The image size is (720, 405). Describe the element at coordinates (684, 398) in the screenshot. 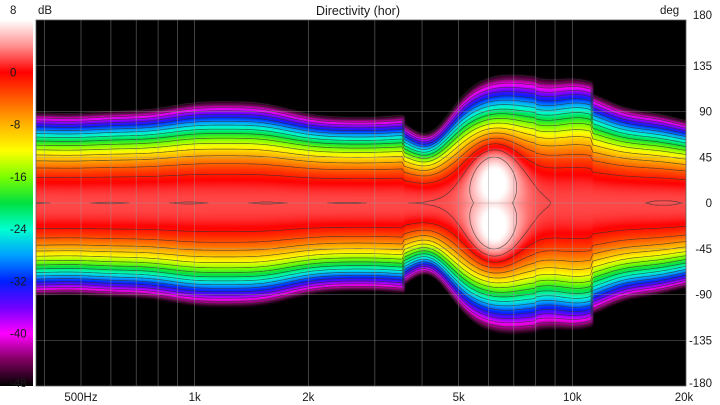

I see `x-tick-label: 20k` at that location.